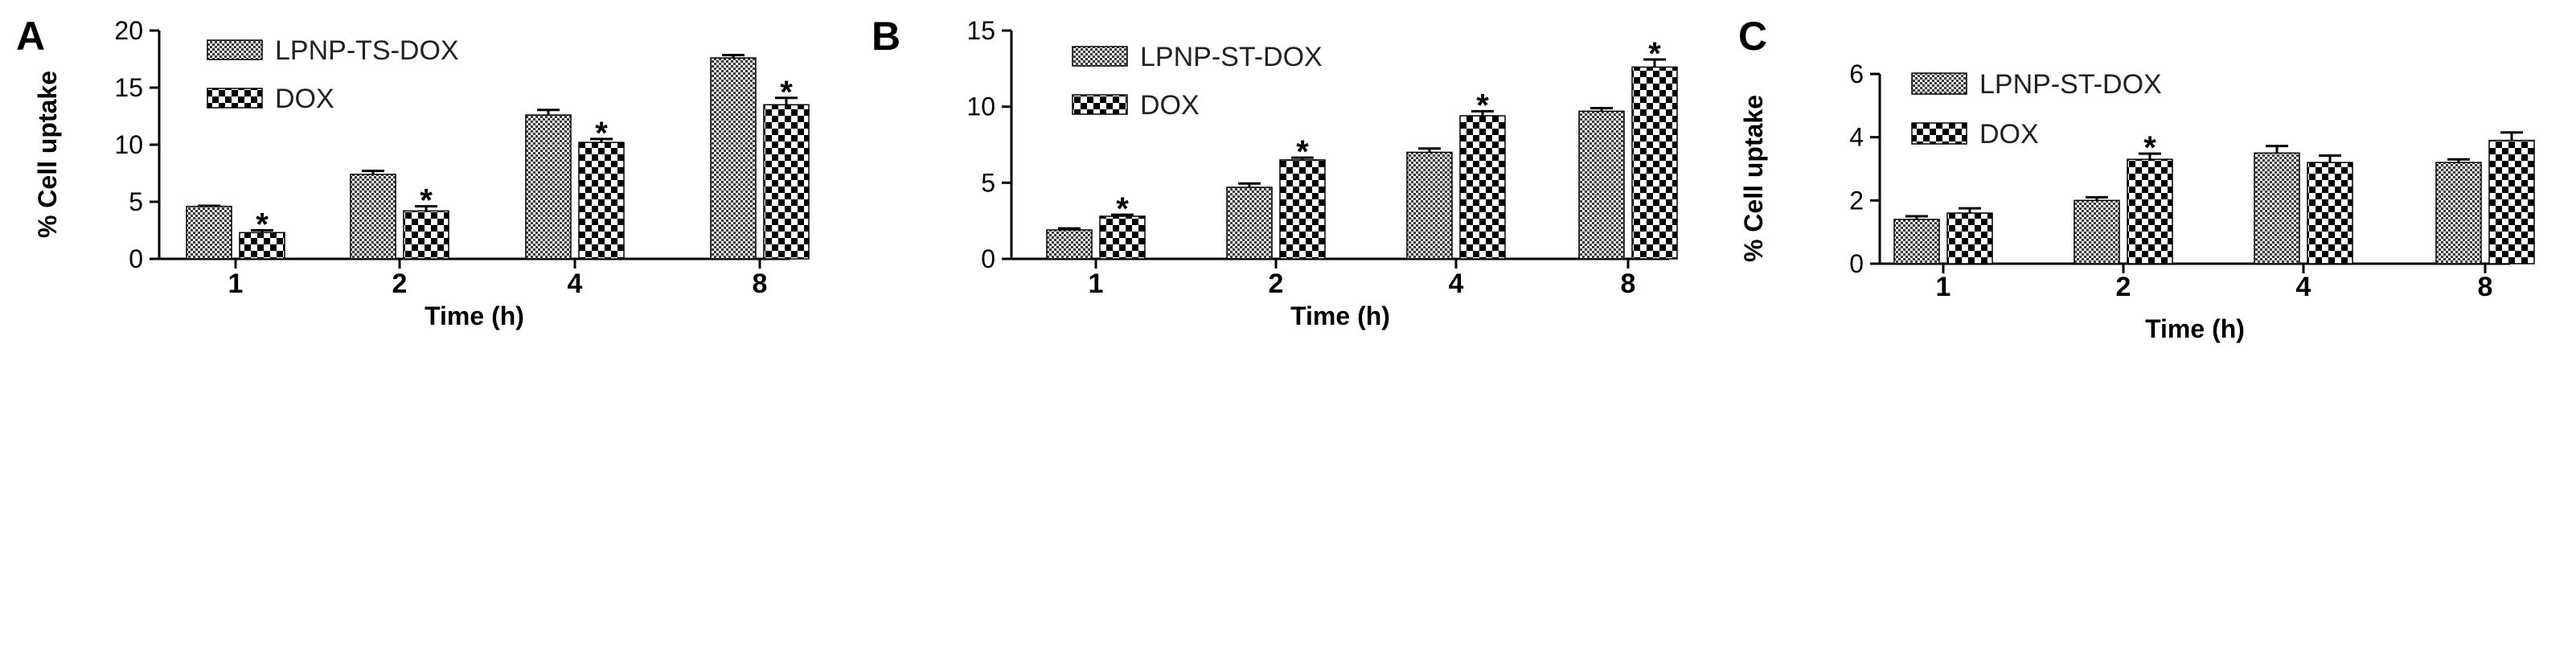  What do you see at coordinates (886, 36) in the screenshot?
I see `panel-letter: B` at bounding box center [886, 36].